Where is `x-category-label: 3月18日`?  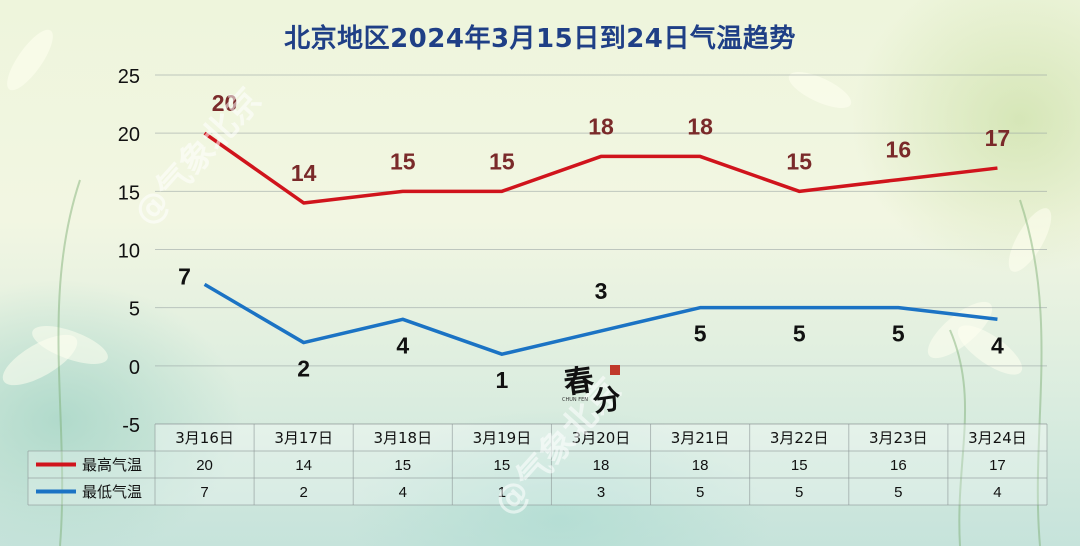
x-category-label: 3月18日 is located at coordinates (402, 438).